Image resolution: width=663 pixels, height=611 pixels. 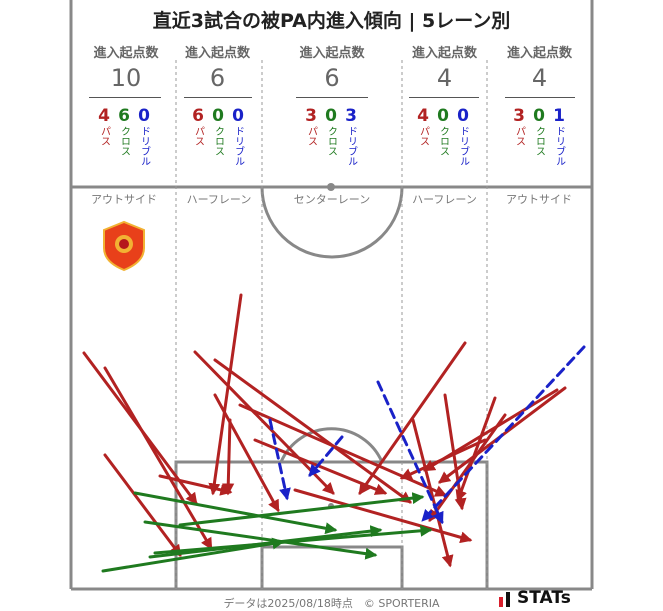 What do you see at coordinates (124, 246) in the screenshot?
I see `team-crest-icon` at bounding box center [124, 246].